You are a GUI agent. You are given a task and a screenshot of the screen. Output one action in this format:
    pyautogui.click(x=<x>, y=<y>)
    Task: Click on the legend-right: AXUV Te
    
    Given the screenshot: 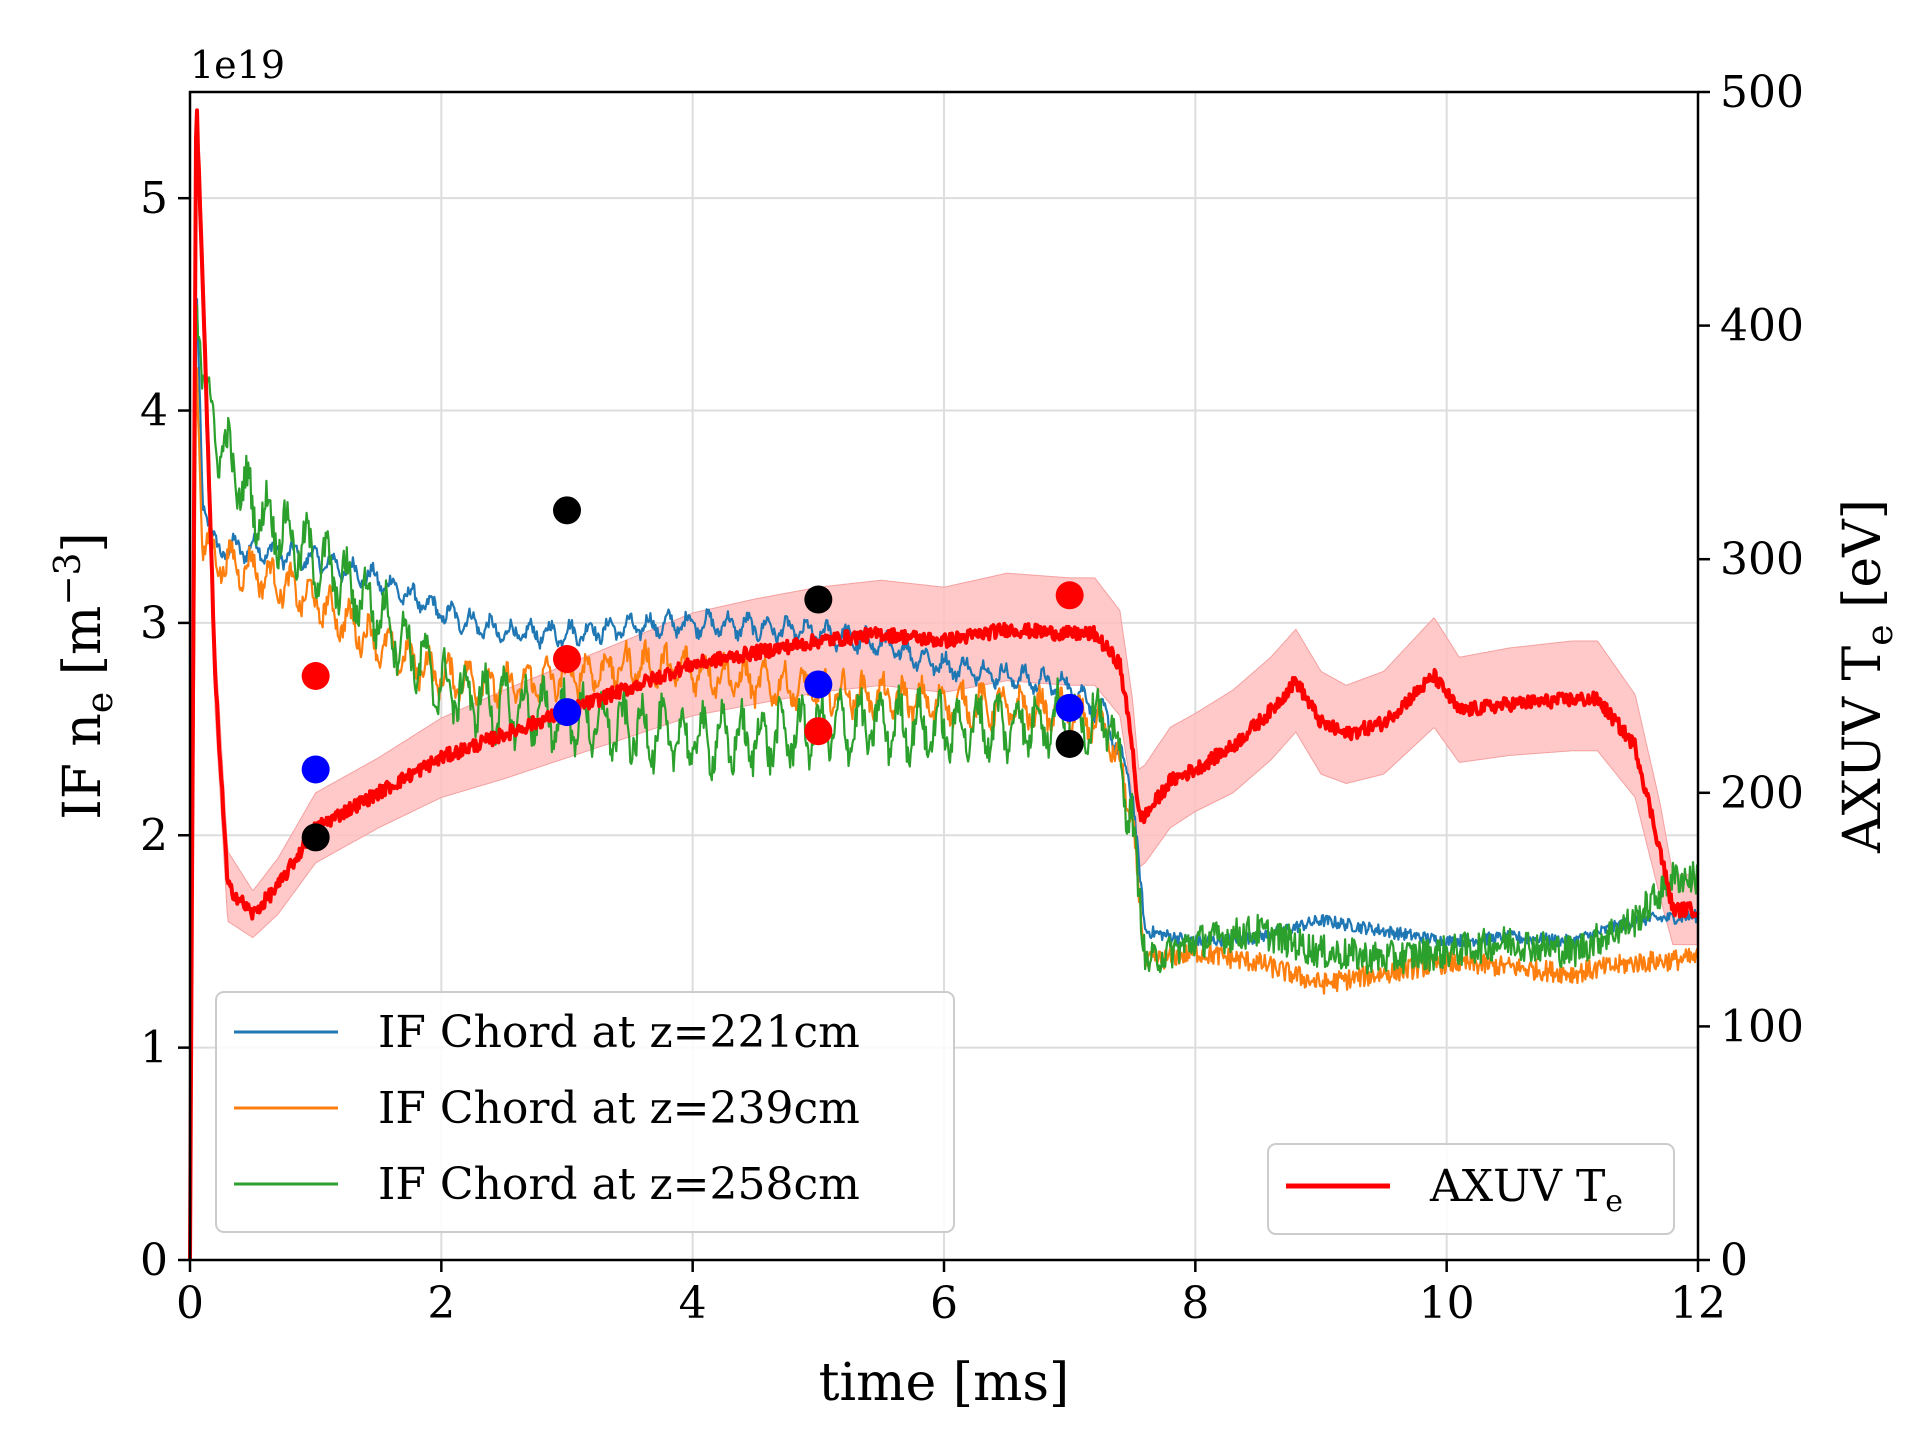 What is the action you would take?
    pyautogui.click(x=1471, y=1189)
    